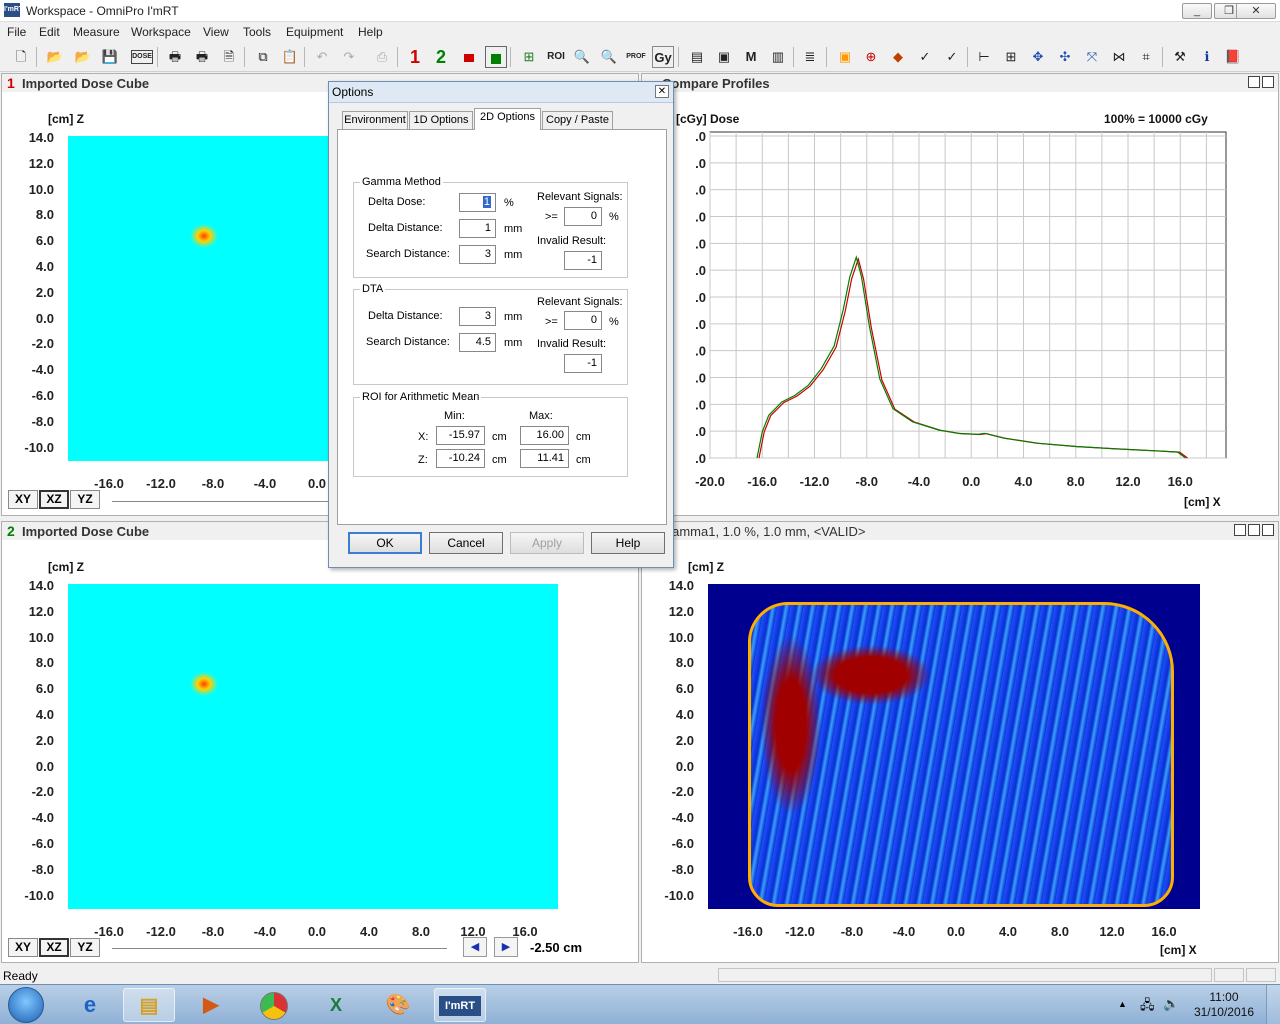  What do you see at coordinates (469, 57) in the screenshot?
I see `compare-datasets-icon` at bounding box center [469, 57].